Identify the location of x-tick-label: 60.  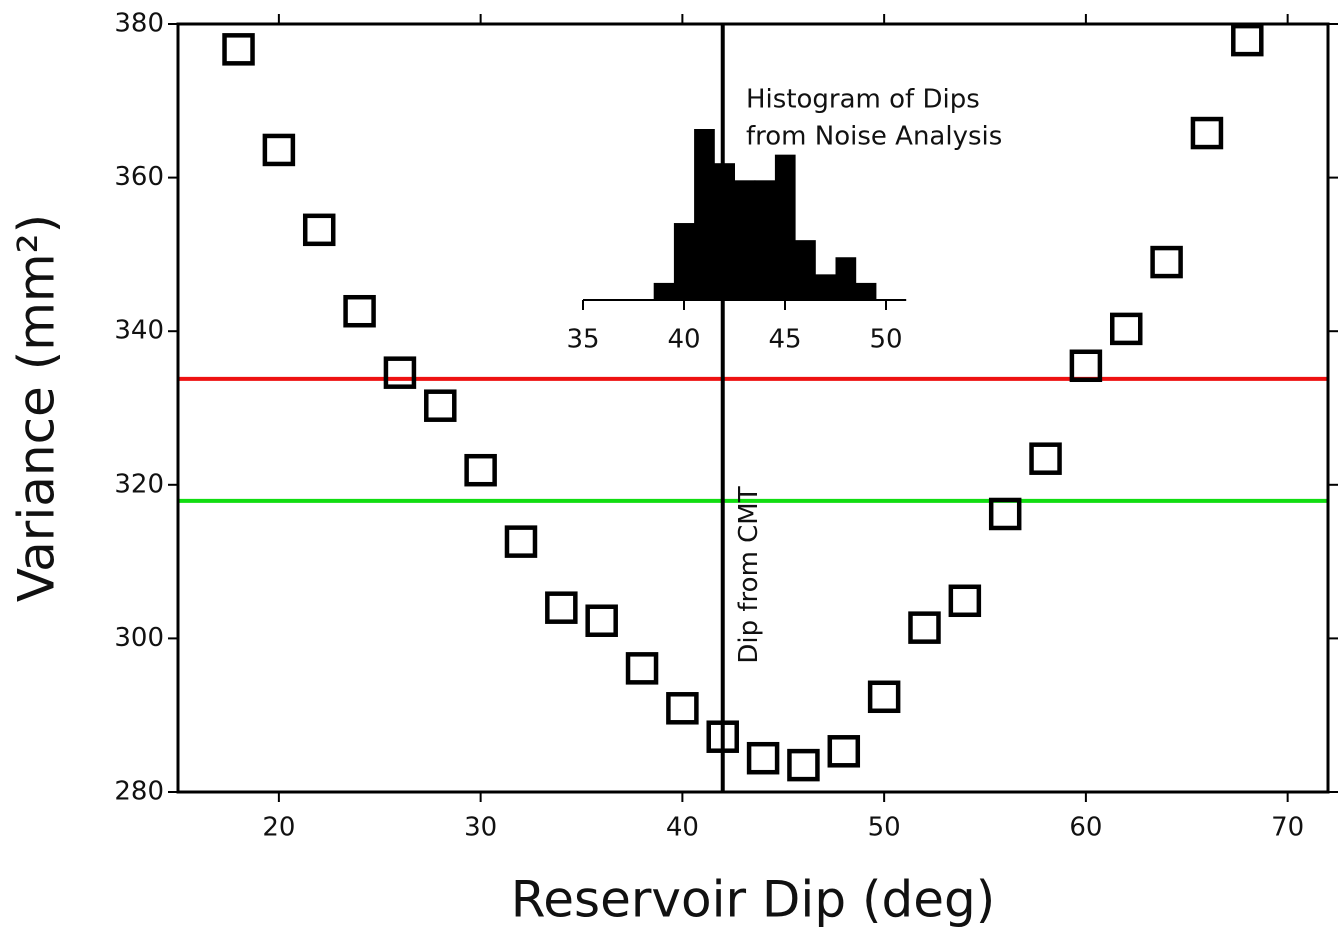
(1085, 828).